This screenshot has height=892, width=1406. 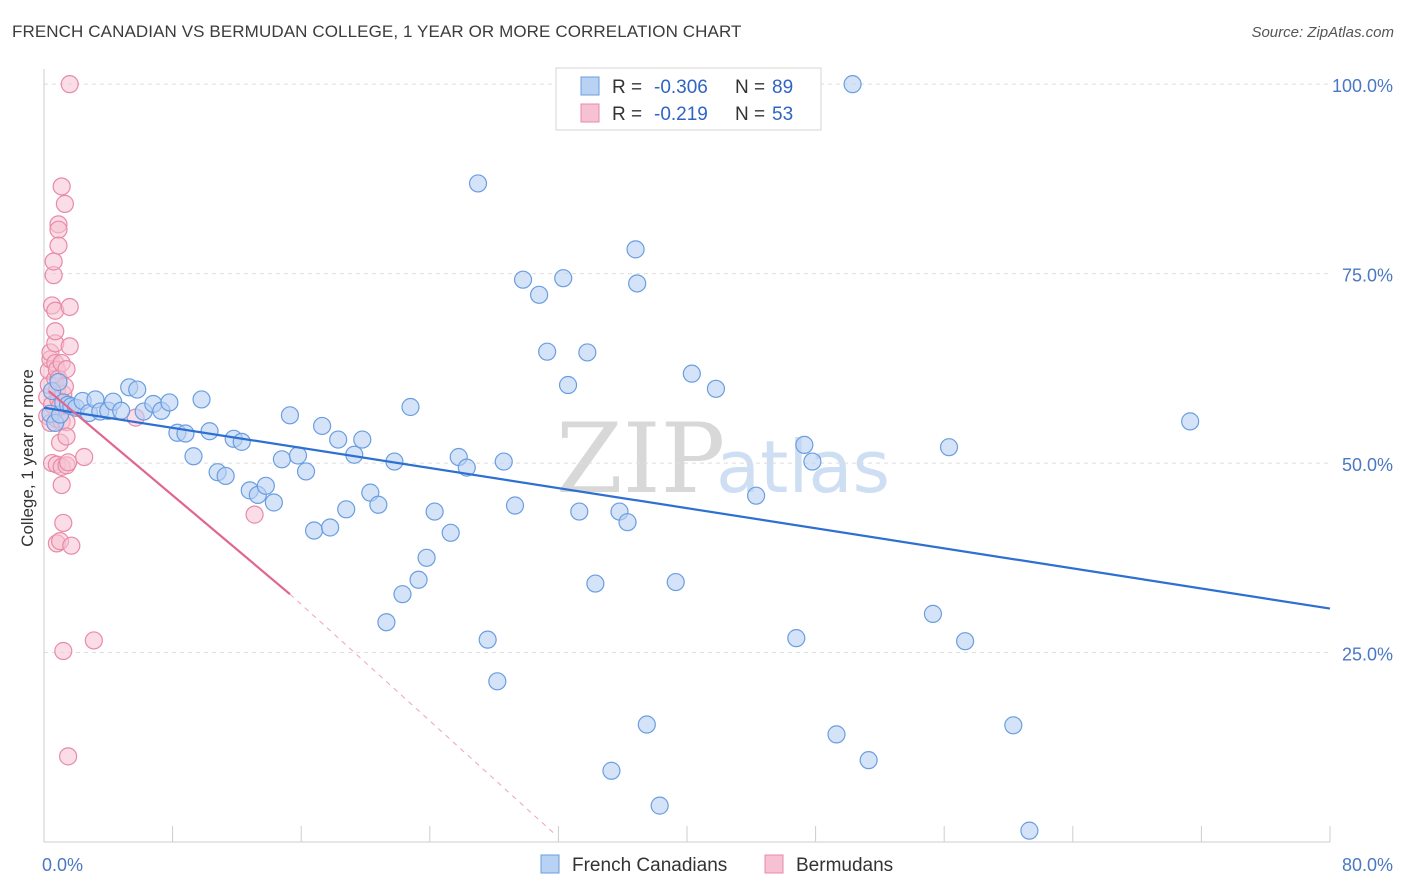 I want to click on bermudans-points, so click(x=151, y=420).